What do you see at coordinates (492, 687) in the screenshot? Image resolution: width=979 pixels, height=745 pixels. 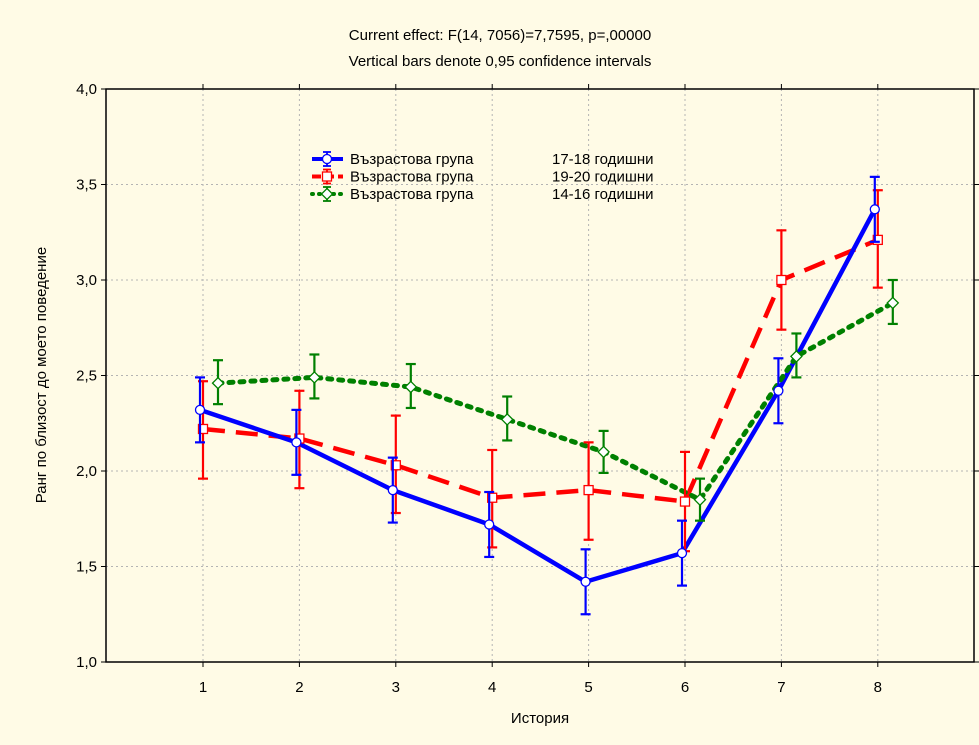 I see `x-tick-label: 4` at bounding box center [492, 687].